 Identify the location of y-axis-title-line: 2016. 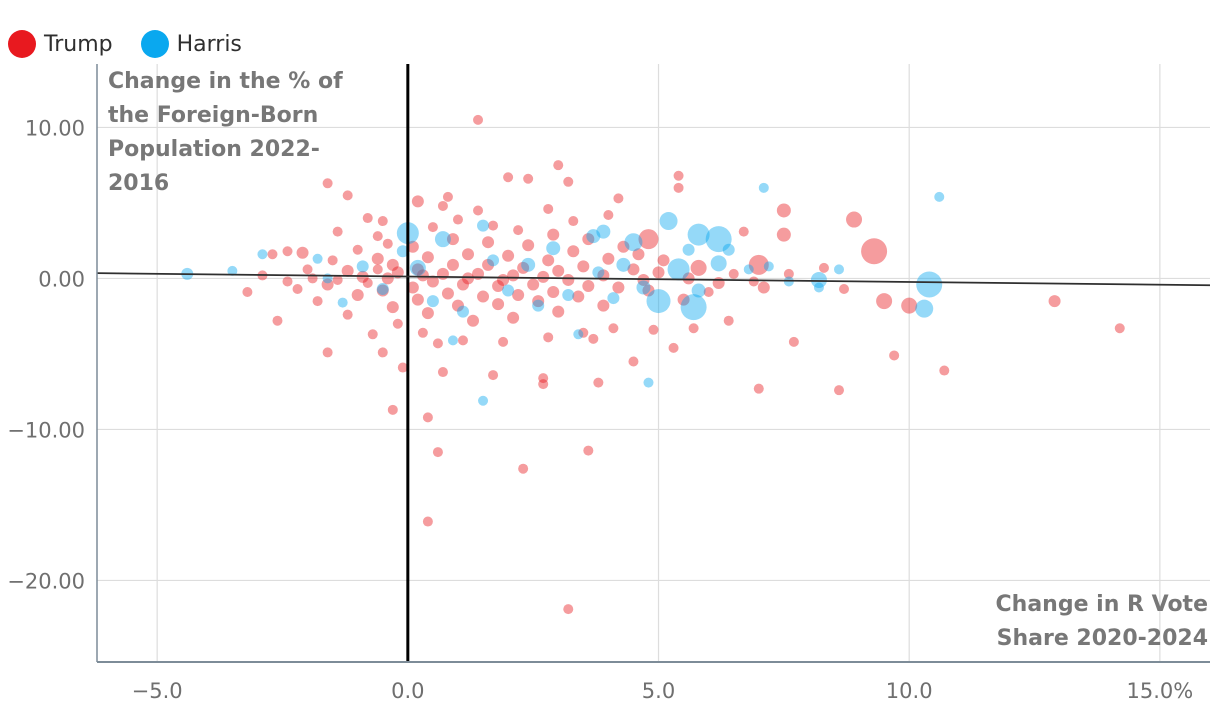
(139, 183).